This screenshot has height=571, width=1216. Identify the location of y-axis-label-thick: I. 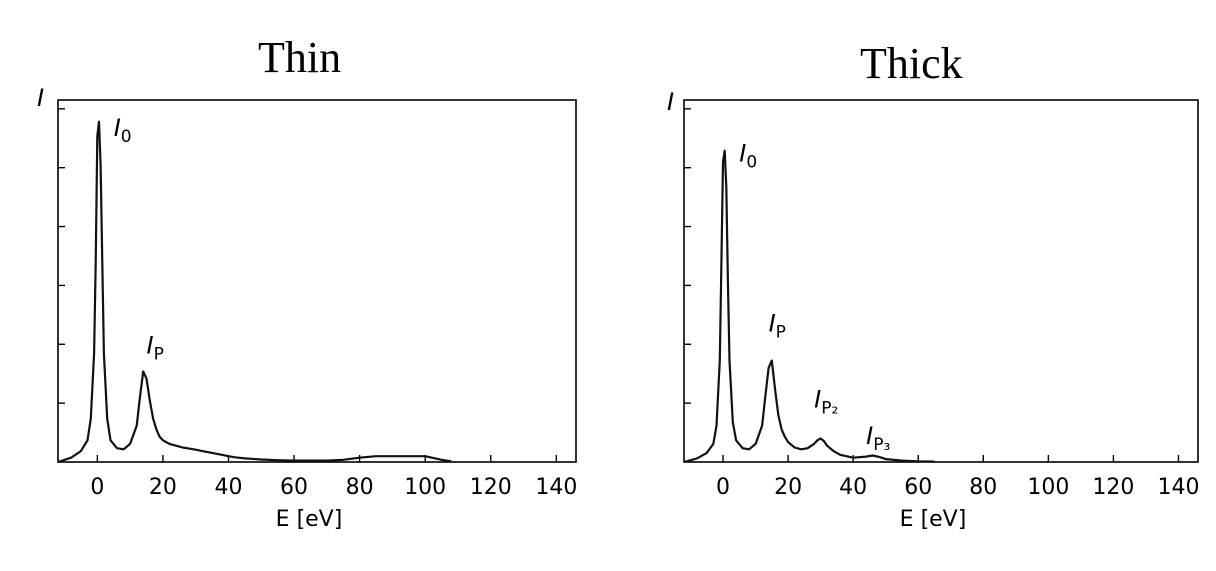
(670, 102).